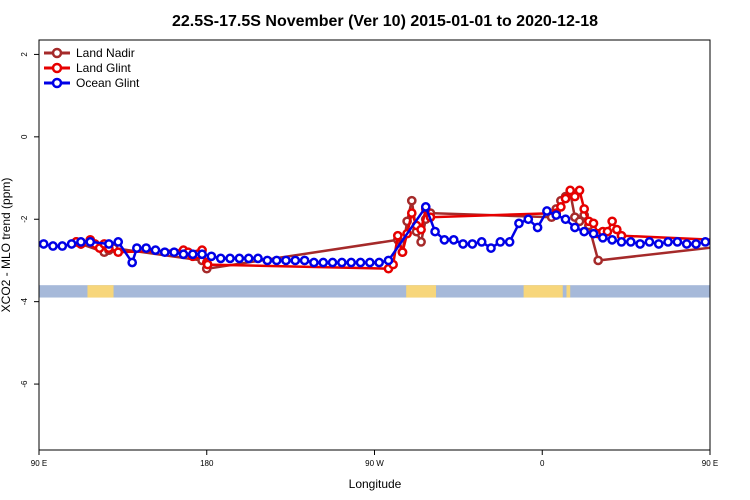  I want to click on legend-item-land-nadir: Land Nadir, so click(89, 53).